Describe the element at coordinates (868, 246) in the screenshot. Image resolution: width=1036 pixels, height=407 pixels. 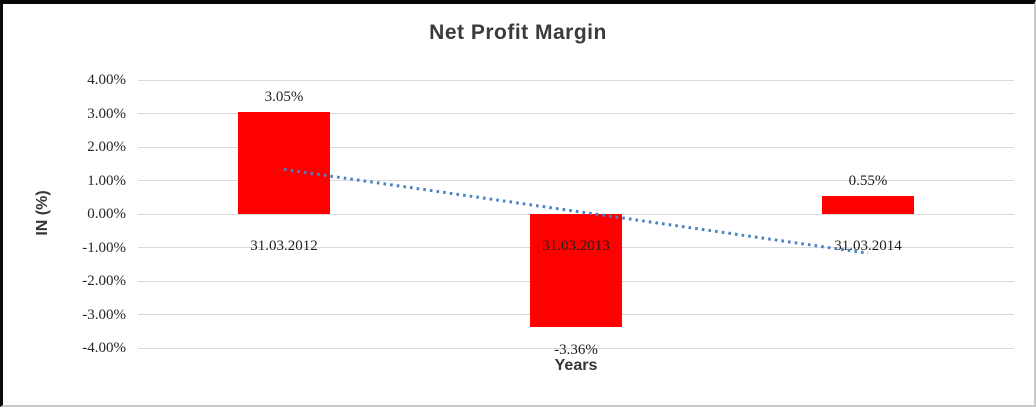
I see `x-category-label: 31.03.2014` at that location.